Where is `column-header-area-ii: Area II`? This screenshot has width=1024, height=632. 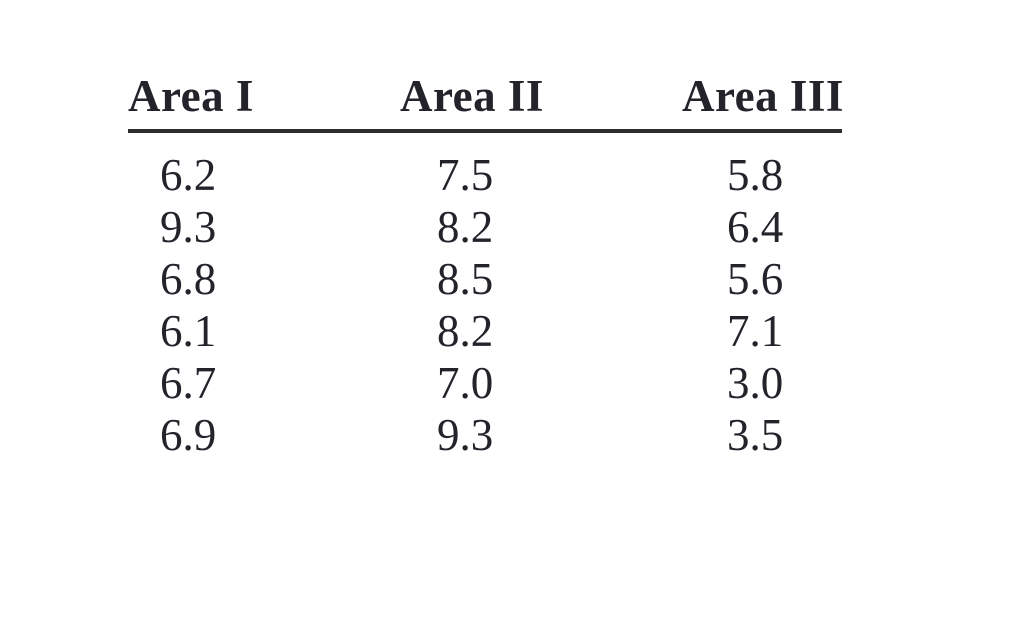 column-header-area-ii: Area II is located at coordinates (541, 101).